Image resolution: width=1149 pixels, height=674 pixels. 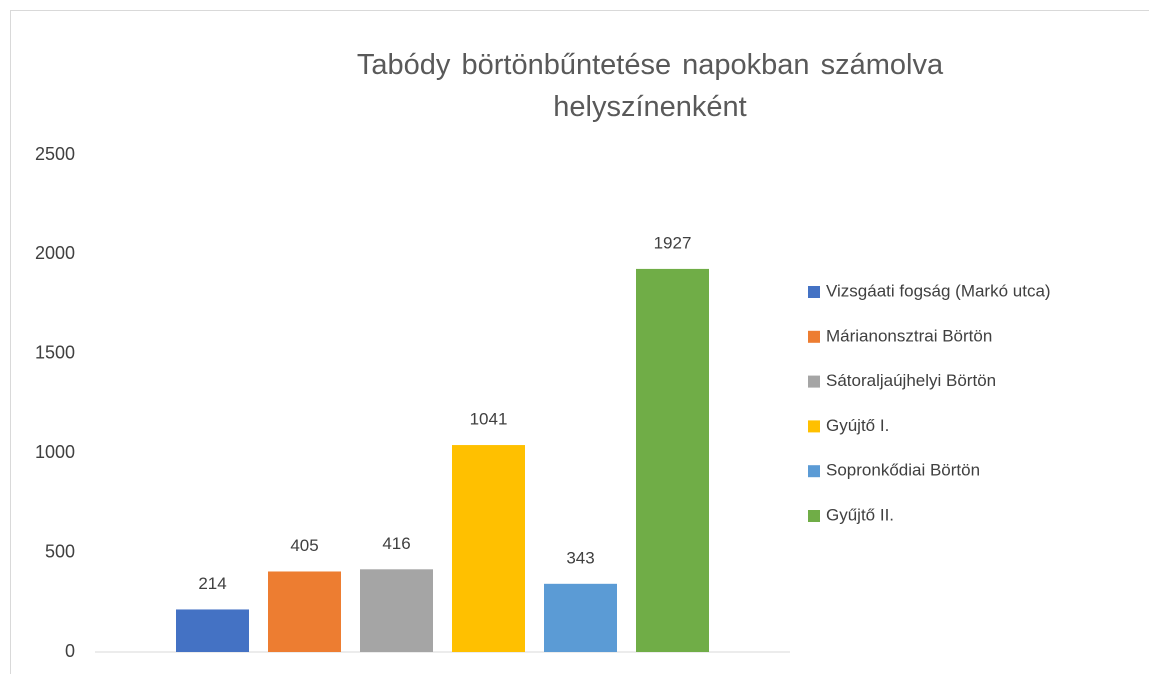 I want to click on y-tick-label: 2000, so click(x=55, y=253).